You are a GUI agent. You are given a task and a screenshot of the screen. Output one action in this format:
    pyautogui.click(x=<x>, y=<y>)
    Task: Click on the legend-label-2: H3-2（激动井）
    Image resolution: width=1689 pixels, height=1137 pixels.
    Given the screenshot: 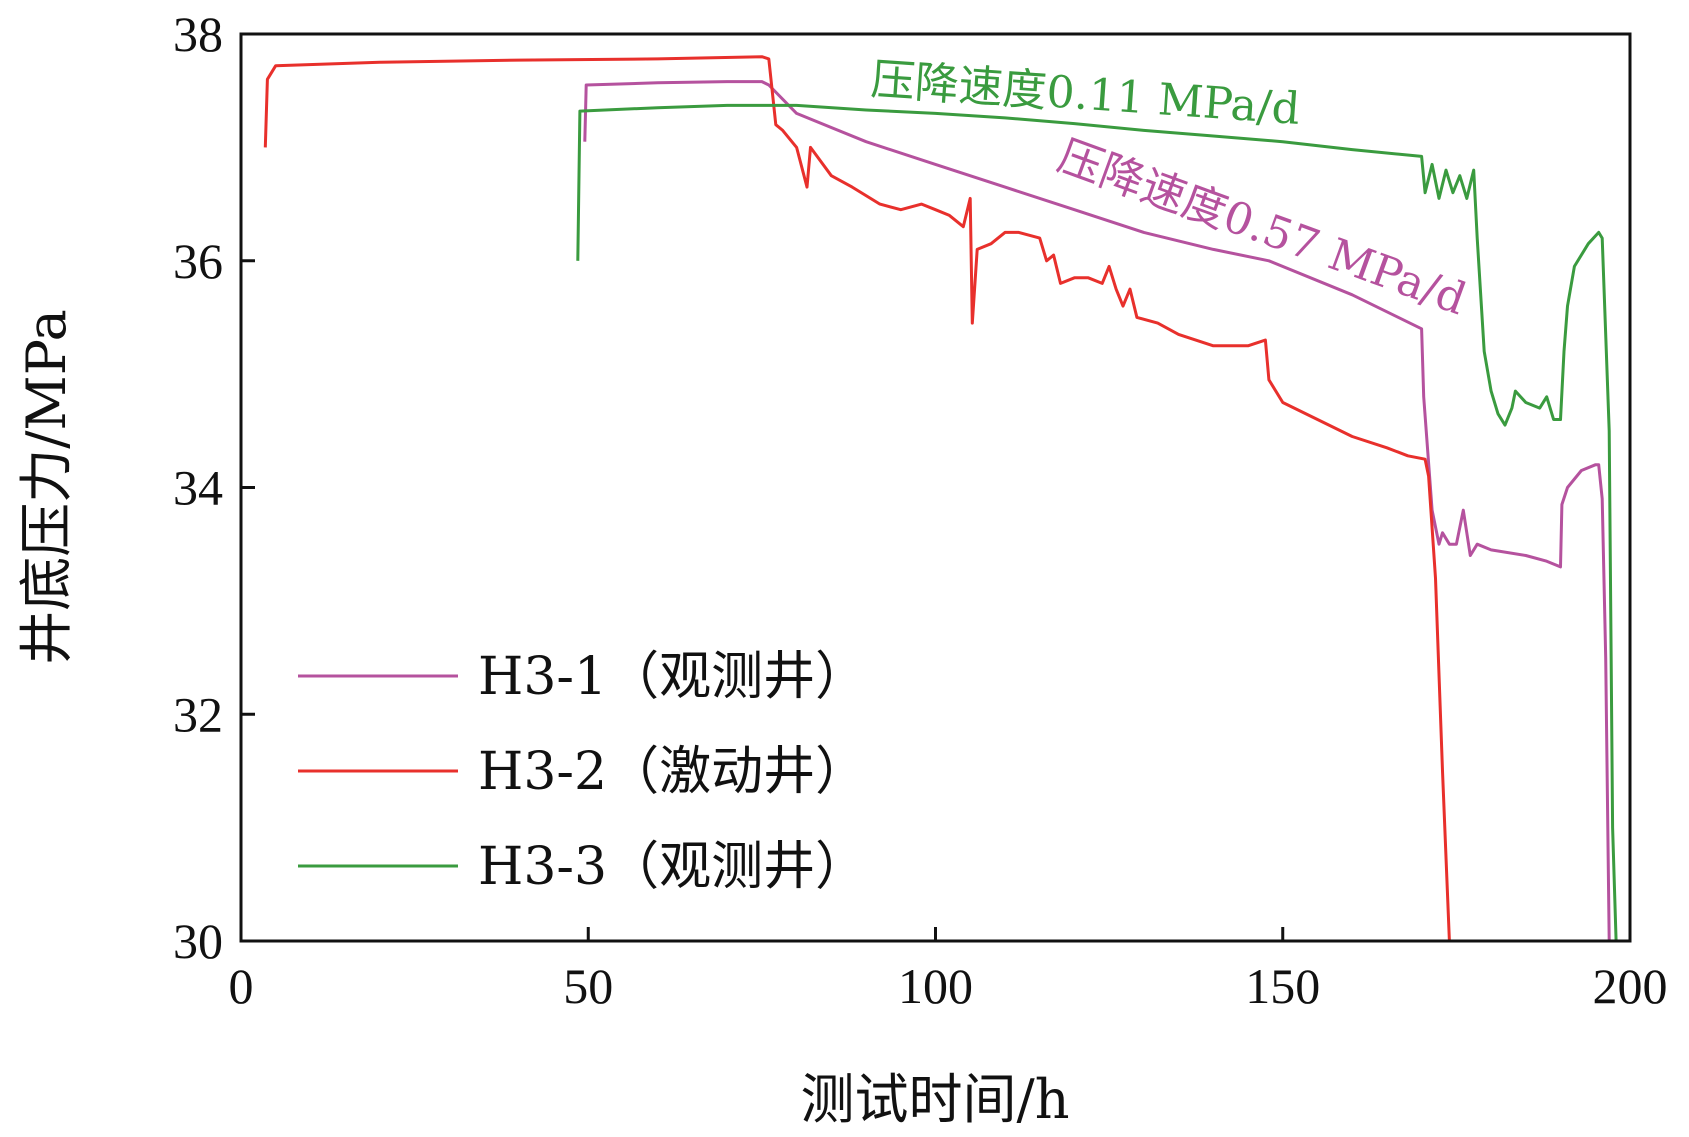 What is the action you would take?
    pyautogui.click(x=672, y=772)
    